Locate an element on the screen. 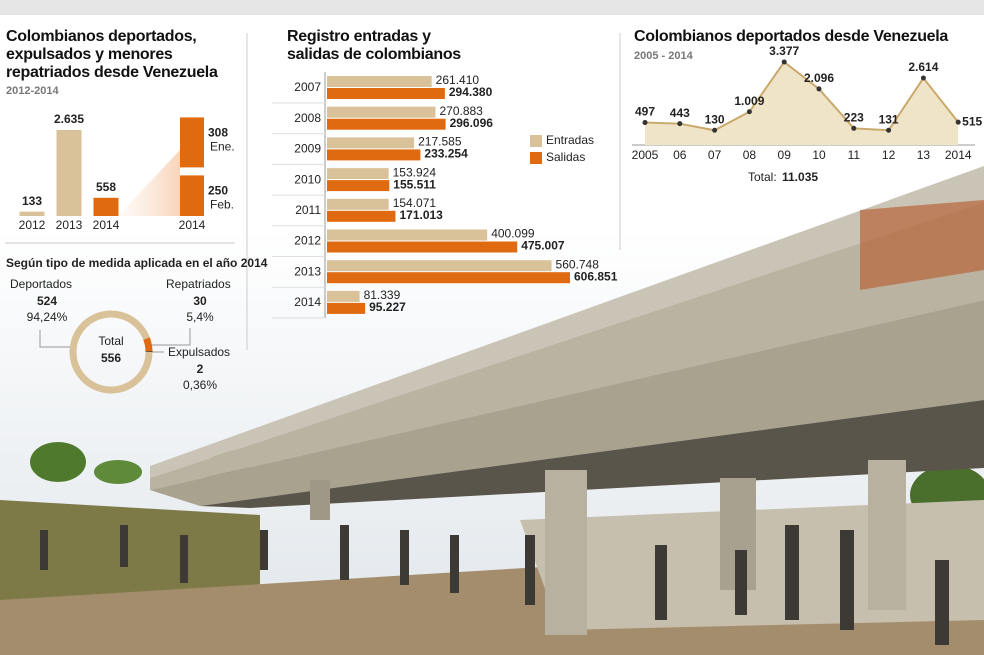 This screenshot has height=655, width=984. legend-label: Ene. is located at coordinates (222, 147).